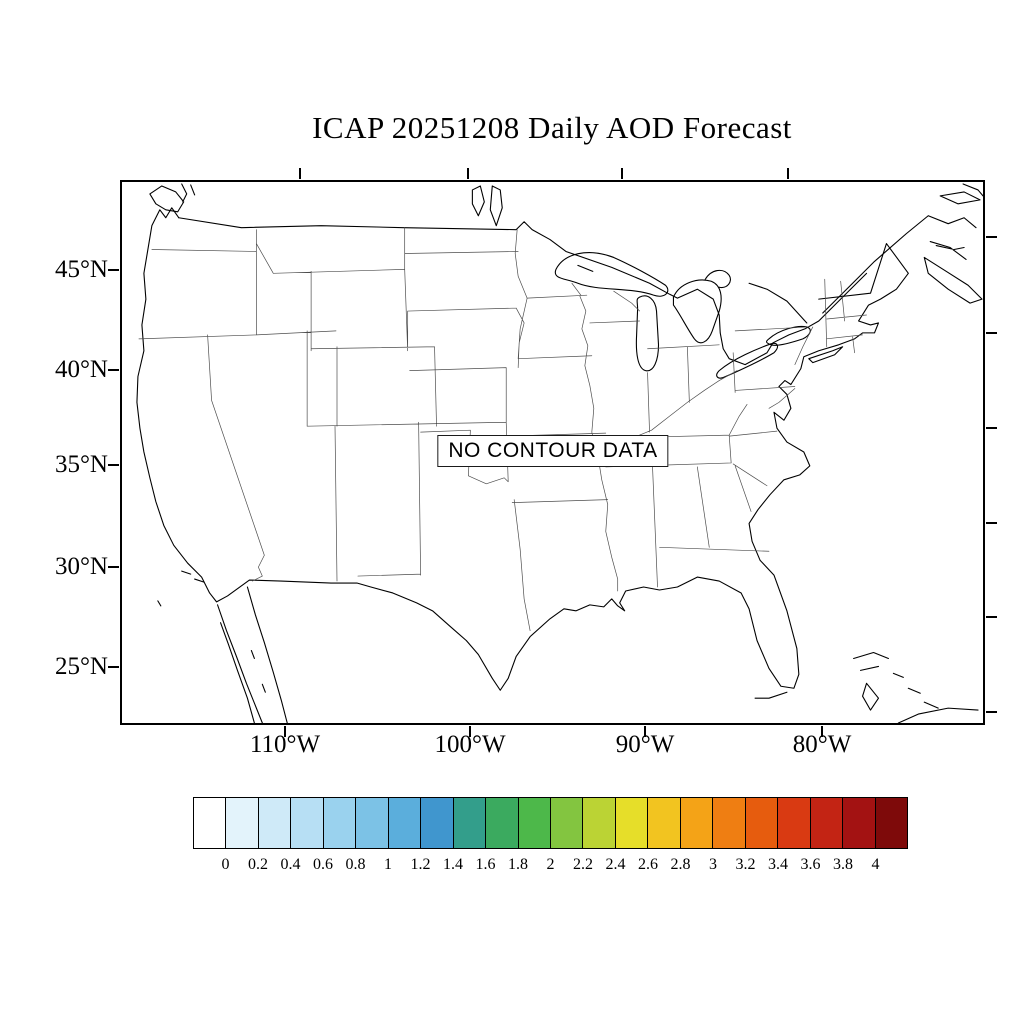 The height and width of the screenshot is (1024, 1024). Describe the element at coordinates (420, 864) in the screenshot. I see `colorbar-tick-label: 1.2` at that location.